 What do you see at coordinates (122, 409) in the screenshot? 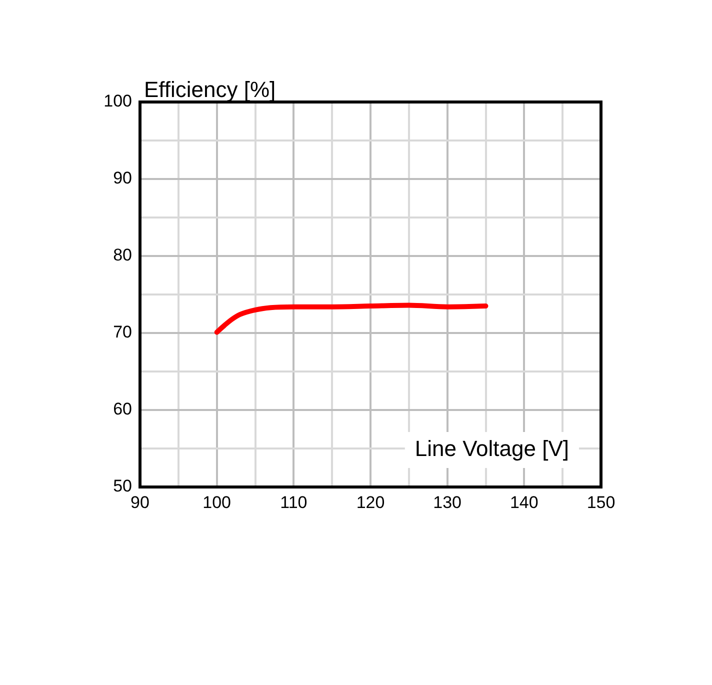
I see `y-tick-label: 60` at bounding box center [122, 409].